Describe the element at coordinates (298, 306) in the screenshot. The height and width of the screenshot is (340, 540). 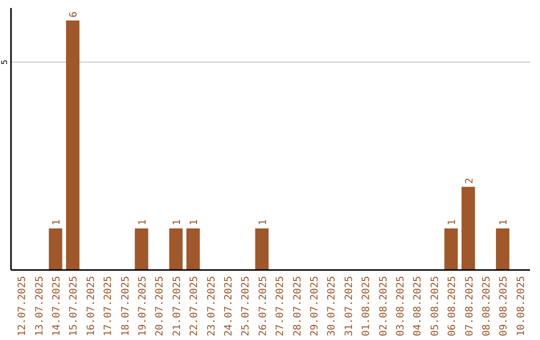
I see `x-tick-label: 28.07.2025` at that location.